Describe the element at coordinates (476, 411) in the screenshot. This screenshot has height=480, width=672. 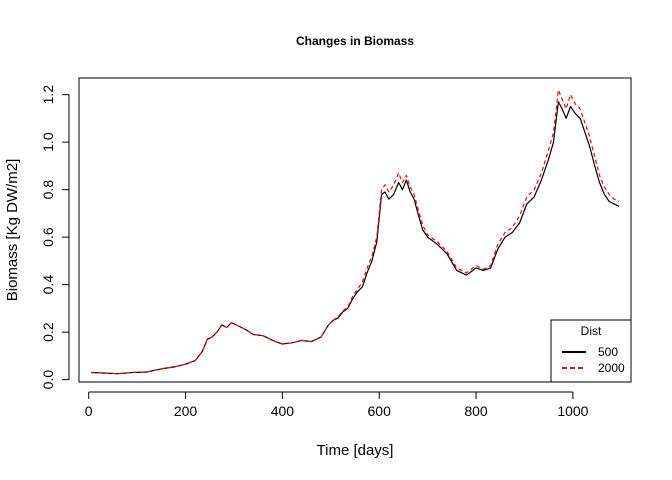
I see `x-tick-label: 800` at that location.